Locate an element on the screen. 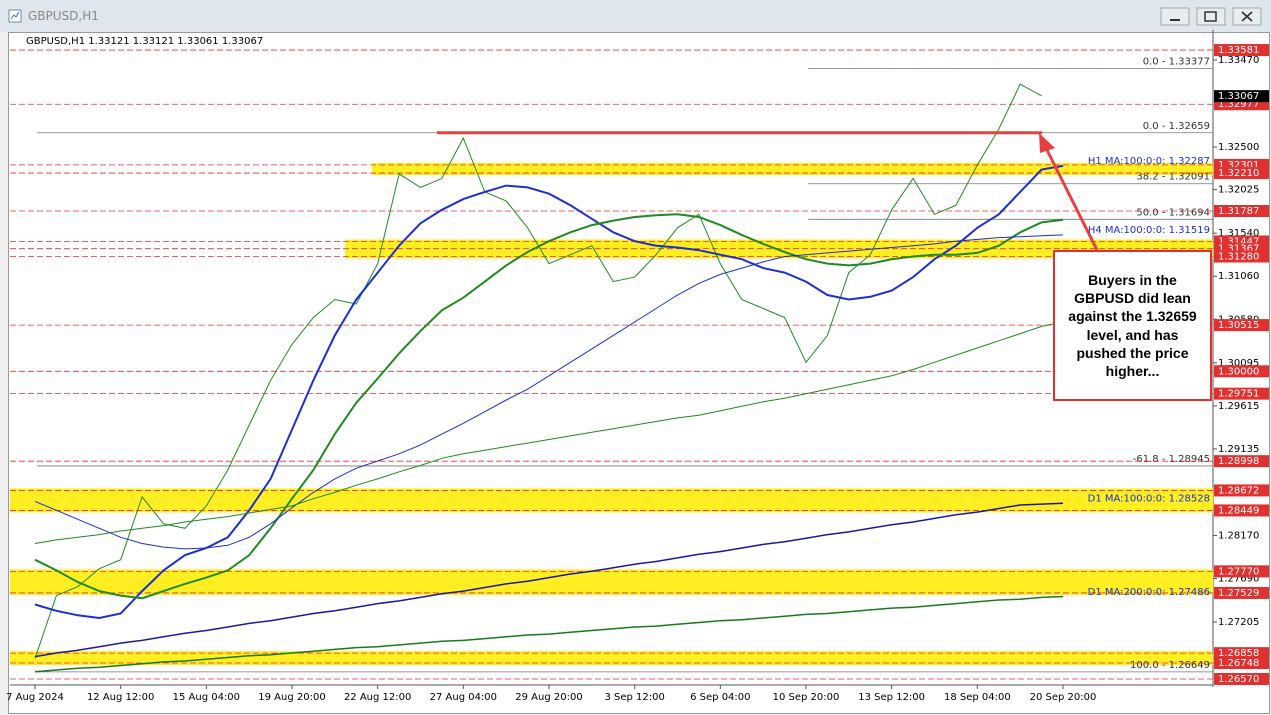  app-icon is located at coordinates (15, 16).